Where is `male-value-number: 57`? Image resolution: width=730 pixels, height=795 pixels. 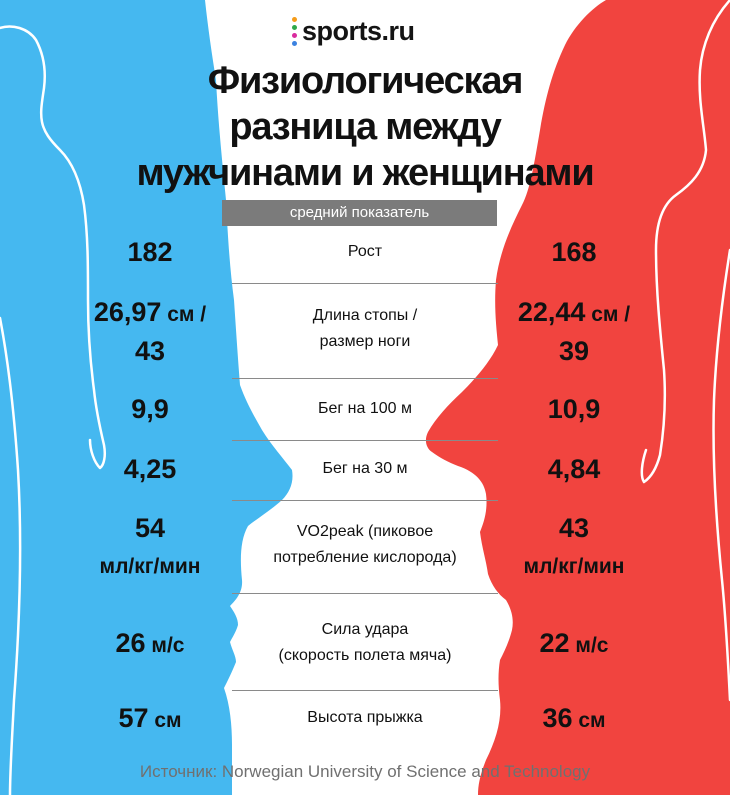
male-value-number: 57 is located at coordinates (133, 718).